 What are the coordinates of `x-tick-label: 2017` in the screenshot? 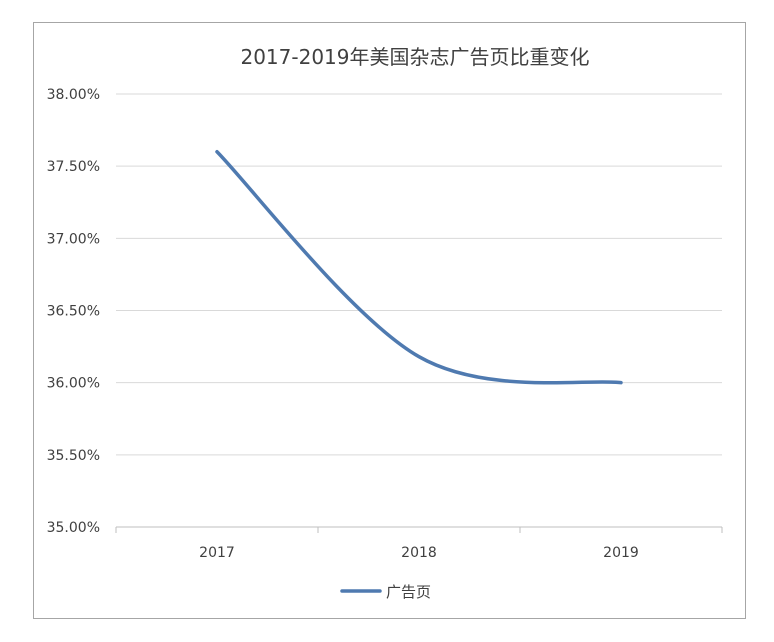 It's located at (217, 553).